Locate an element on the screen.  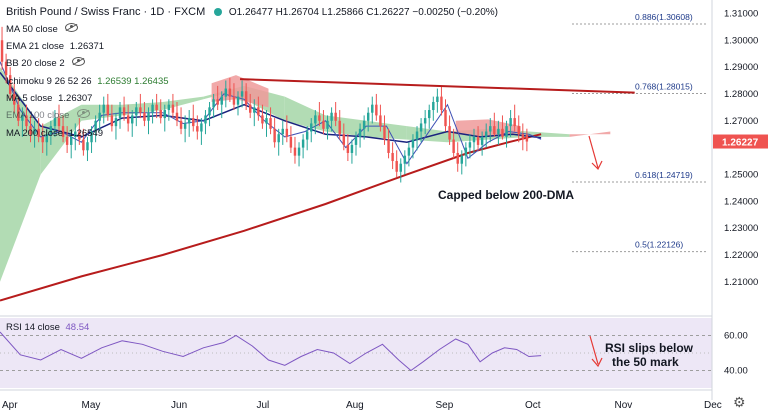
legend-ema21: EMA 21 close 1.26371 is located at coordinates (55, 46).